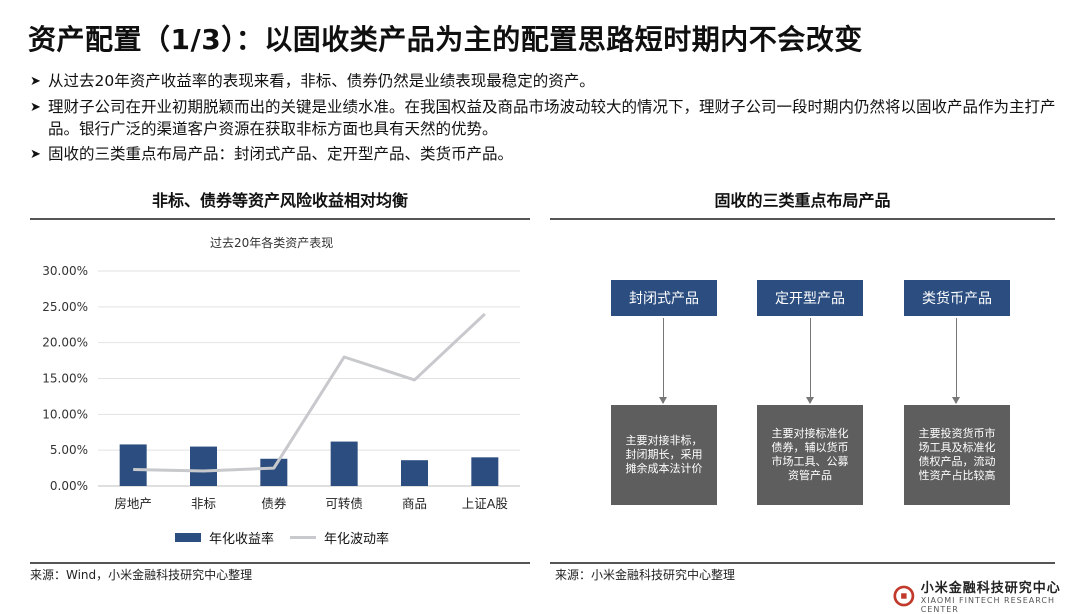  I want to click on legend-swatch-line, so click(303, 537).